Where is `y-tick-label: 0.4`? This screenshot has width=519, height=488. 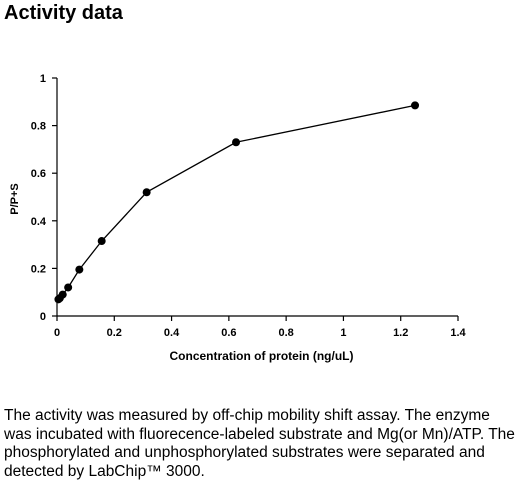
y-tick-label: 0.4 is located at coordinates (39, 222).